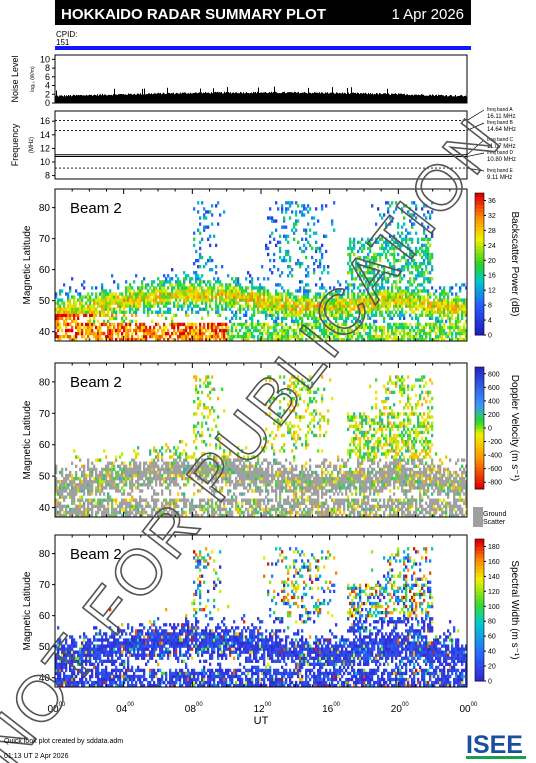 This screenshot has height=763, width=536. What do you see at coordinates (501, 160) in the screenshot?
I see `frequency-band-value: 10.80 MHz` at bounding box center [501, 160].